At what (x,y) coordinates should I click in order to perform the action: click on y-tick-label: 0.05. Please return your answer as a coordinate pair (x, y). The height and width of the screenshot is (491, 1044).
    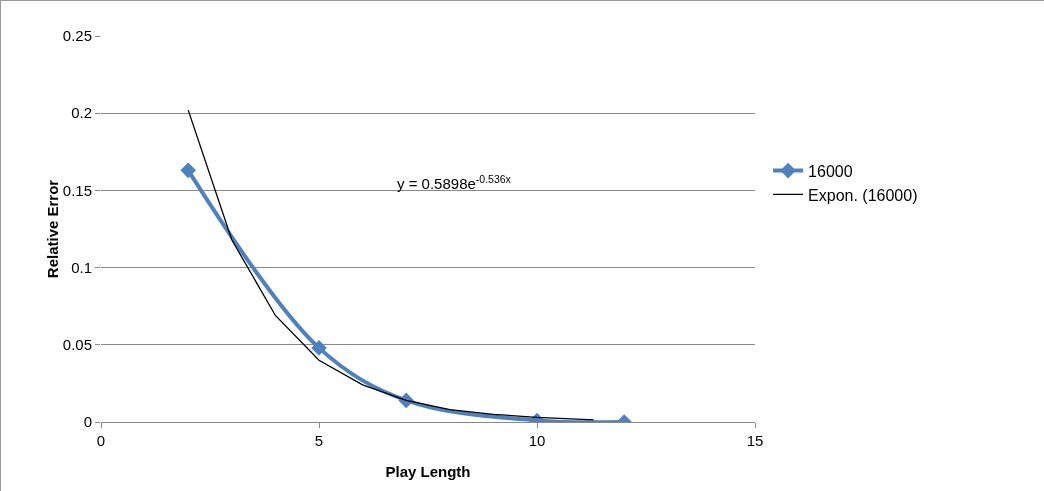
    Looking at the image, I should click on (77, 345).